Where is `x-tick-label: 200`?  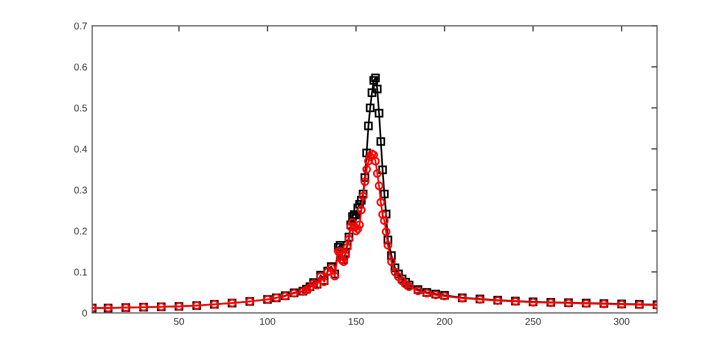
x-tick-label: 200 is located at coordinates (444, 321).